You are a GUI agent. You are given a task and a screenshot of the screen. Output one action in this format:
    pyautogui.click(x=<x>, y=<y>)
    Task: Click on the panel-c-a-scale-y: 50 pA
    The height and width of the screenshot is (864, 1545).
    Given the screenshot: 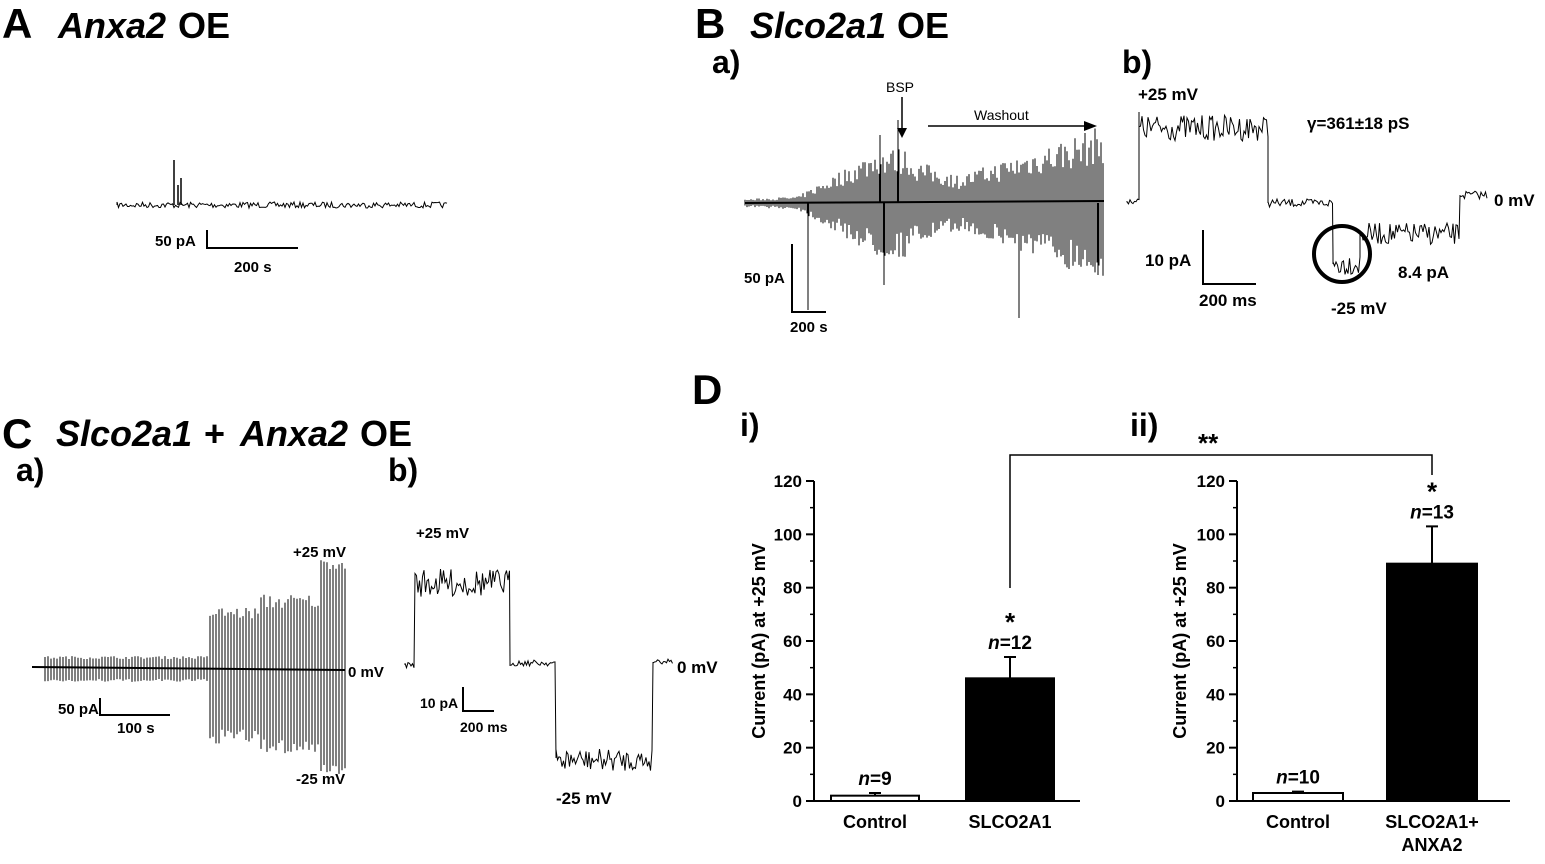 What is the action you would take?
    pyautogui.click(x=78, y=709)
    